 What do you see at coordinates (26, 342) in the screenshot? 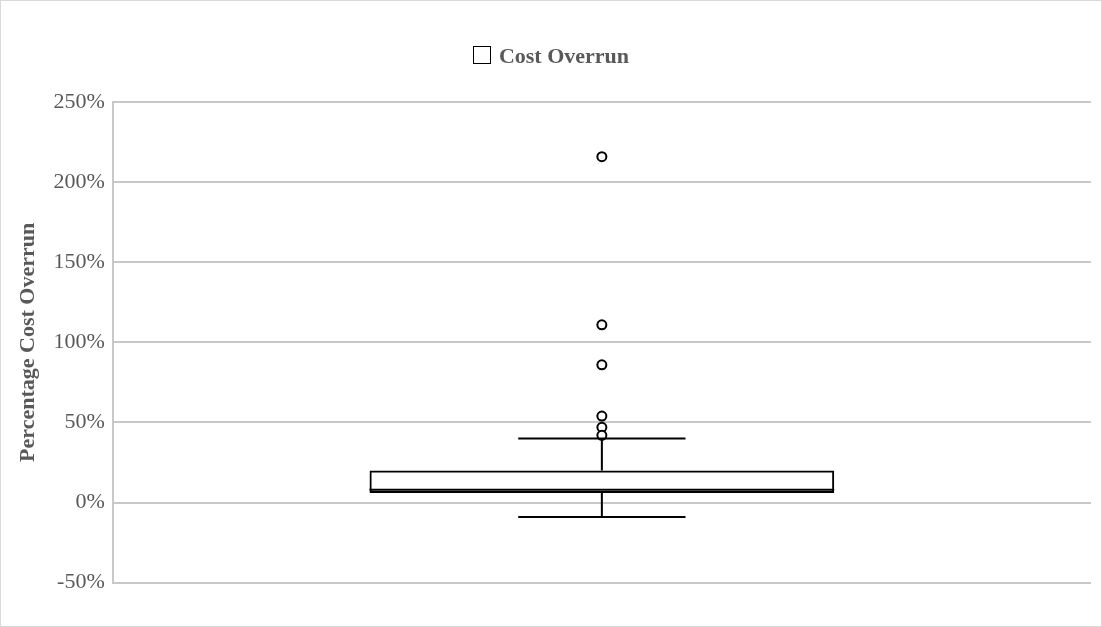
I see `y-axis-title: Percentage Cost Overrun` at bounding box center [26, 342].